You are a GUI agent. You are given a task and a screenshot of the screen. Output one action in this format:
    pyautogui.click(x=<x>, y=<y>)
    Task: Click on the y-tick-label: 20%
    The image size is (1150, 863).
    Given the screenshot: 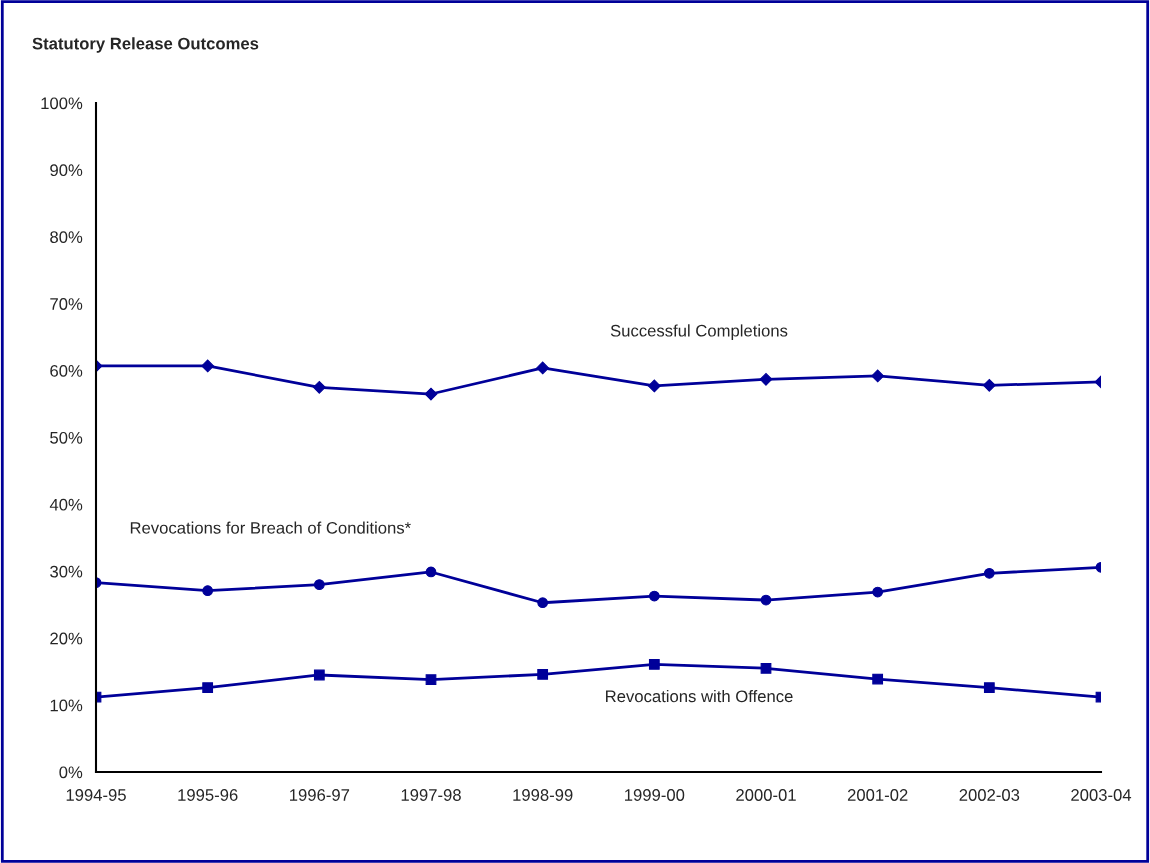 What is the action you would take?
    pyautogui.click(x=66, y=638)
    